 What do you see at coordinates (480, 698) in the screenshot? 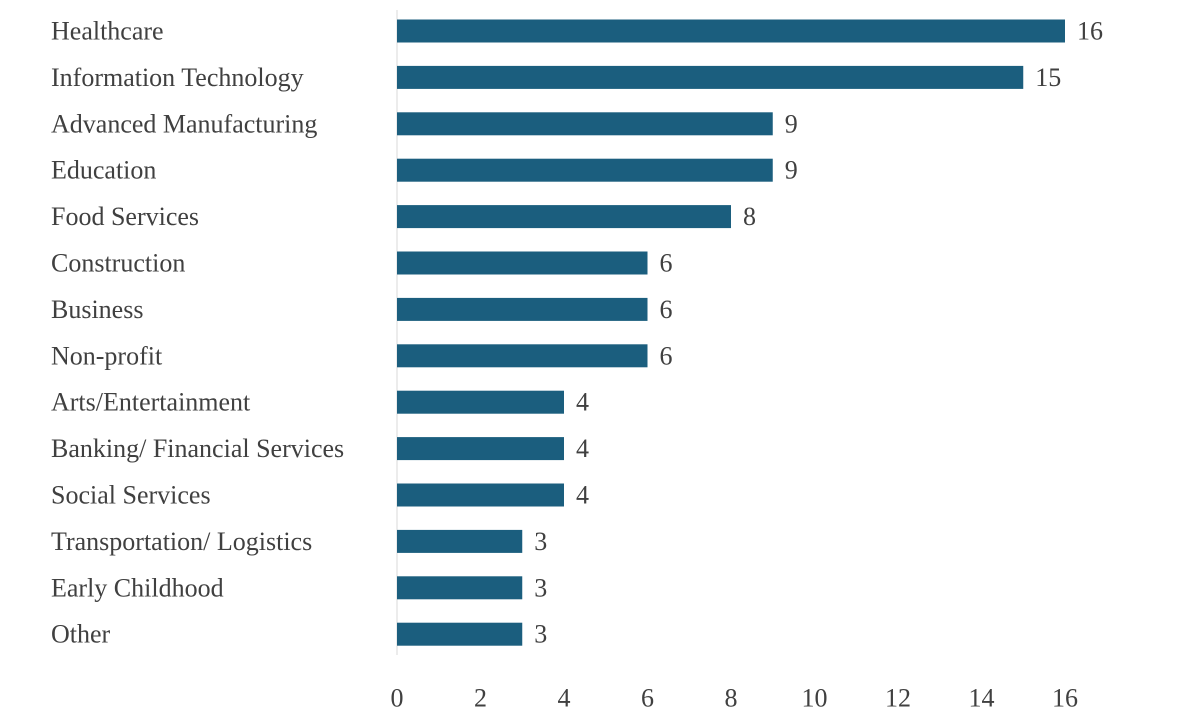
I see `x-tick-label: 2` at bounding box center [480, 698].